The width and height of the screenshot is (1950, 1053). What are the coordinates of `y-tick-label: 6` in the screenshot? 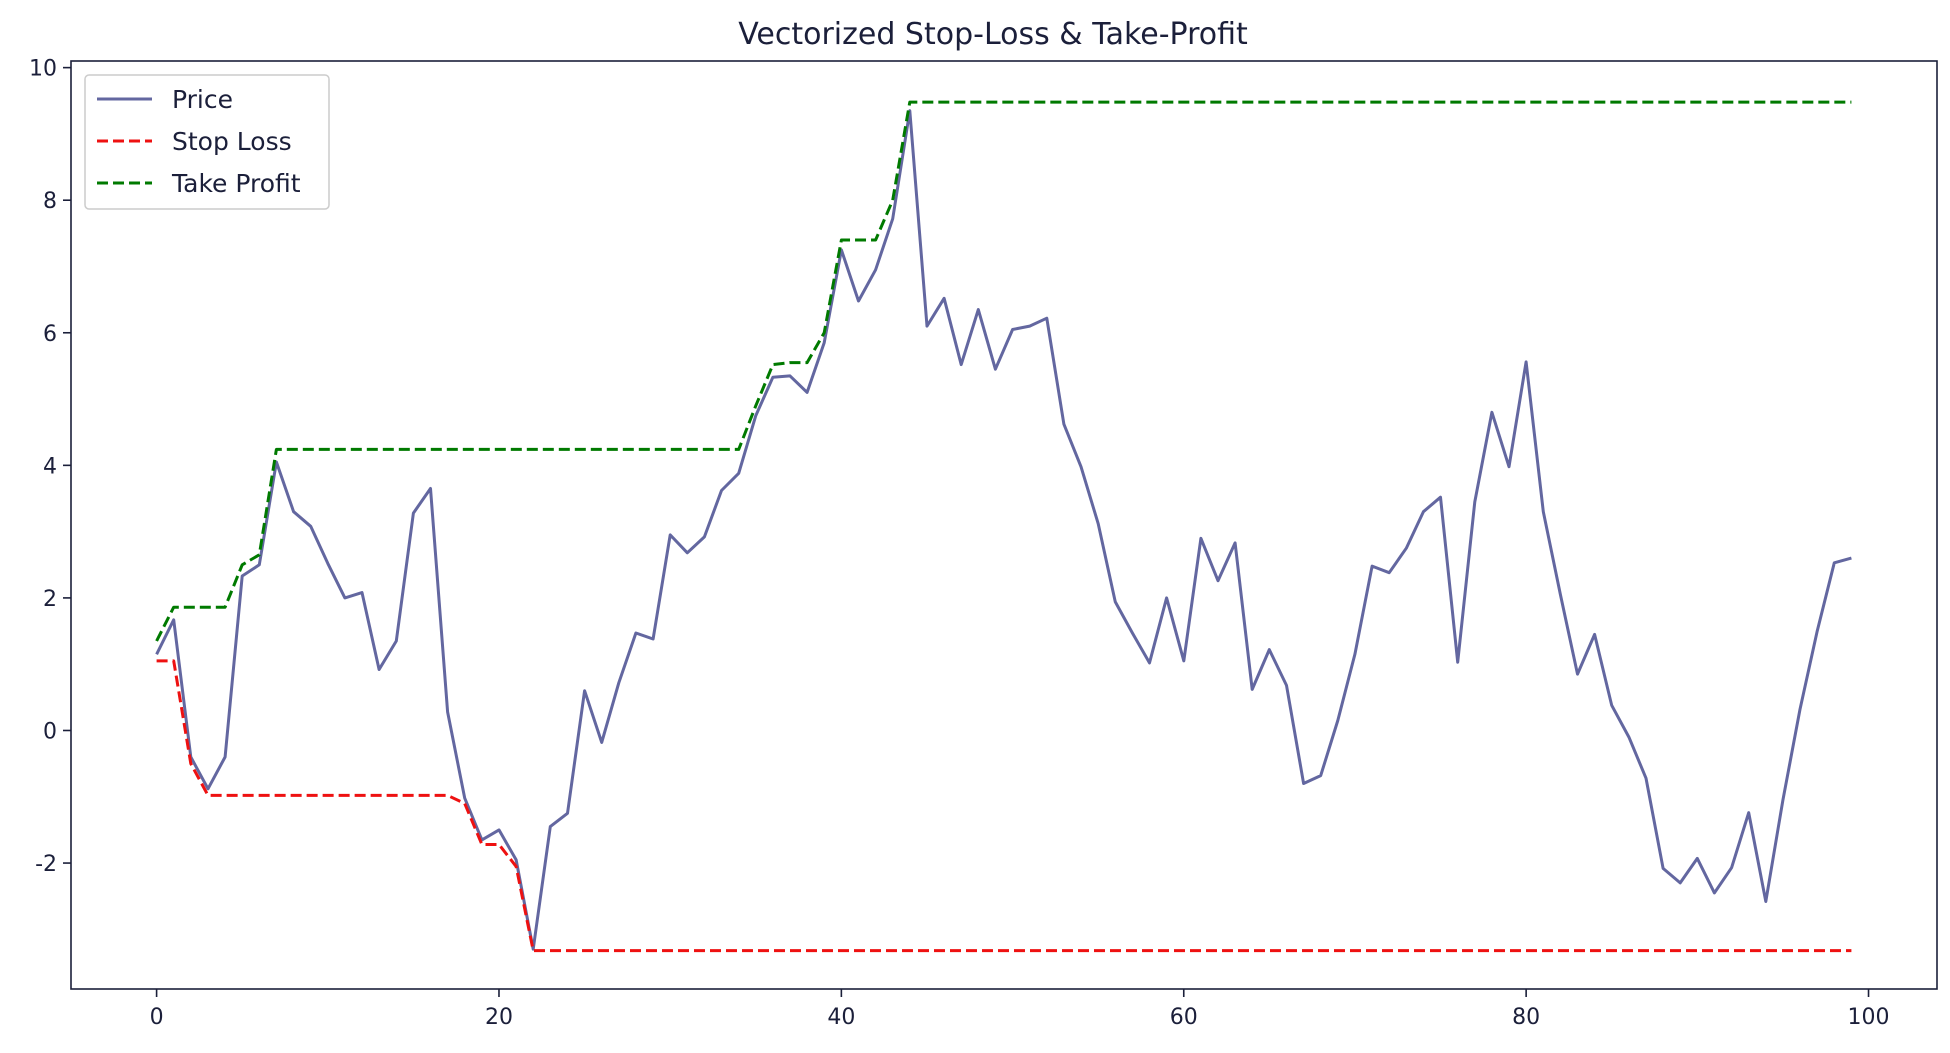 It's located at (50, 334).